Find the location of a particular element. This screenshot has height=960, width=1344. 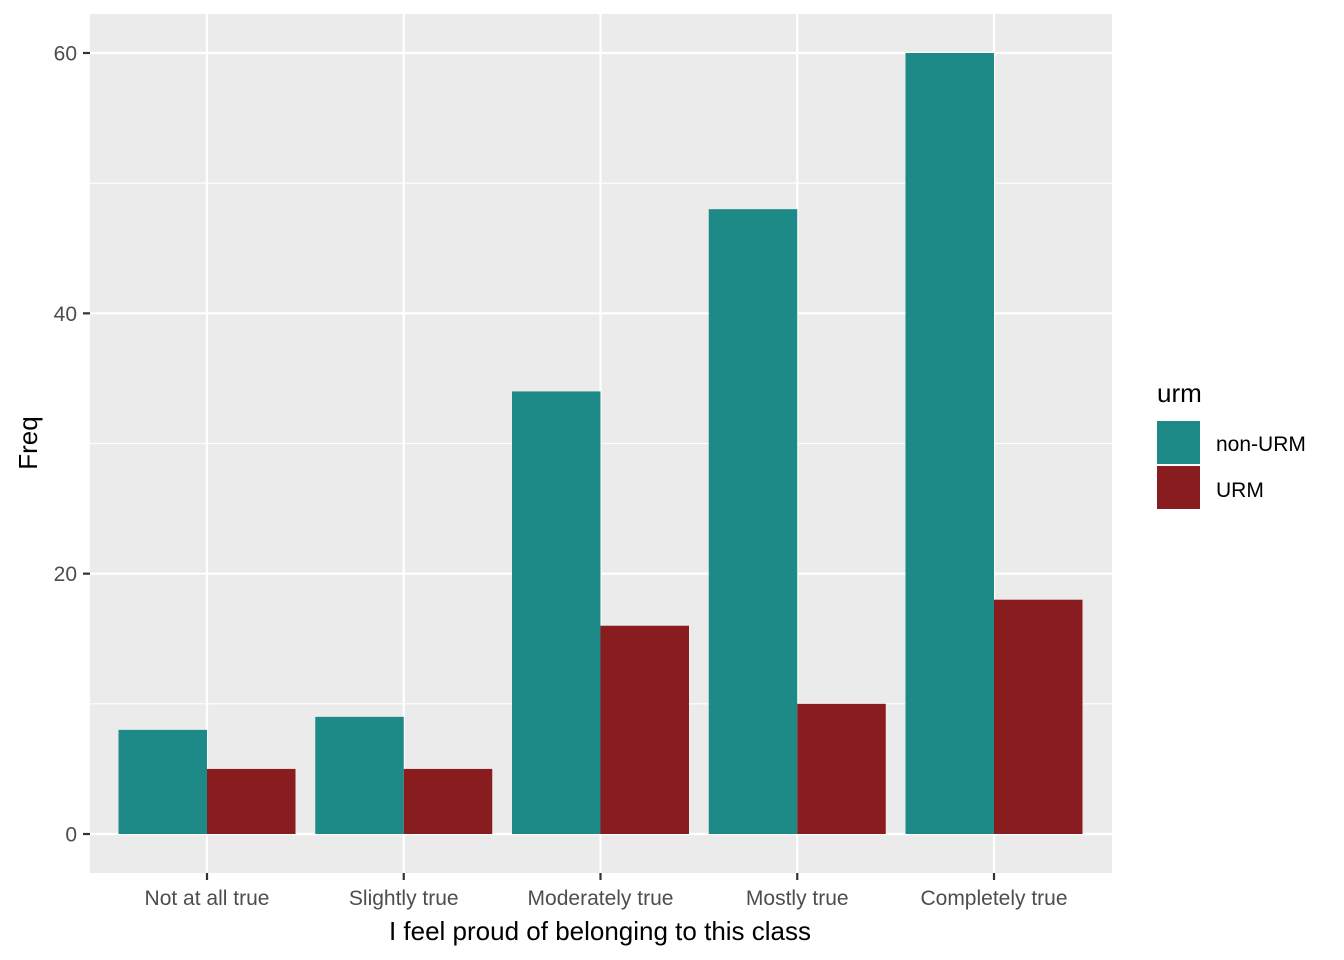

legend-key-non-urm is located at coordinates (1178, 442).